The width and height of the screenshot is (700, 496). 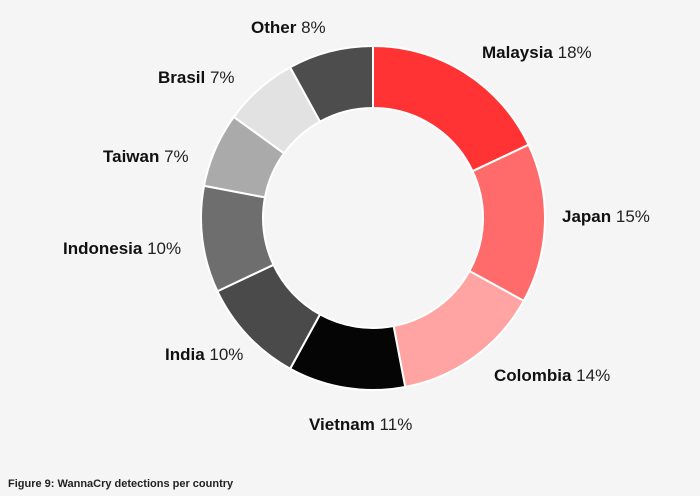 I want to click on slice-label-name: India, so click(x=185, y=354).